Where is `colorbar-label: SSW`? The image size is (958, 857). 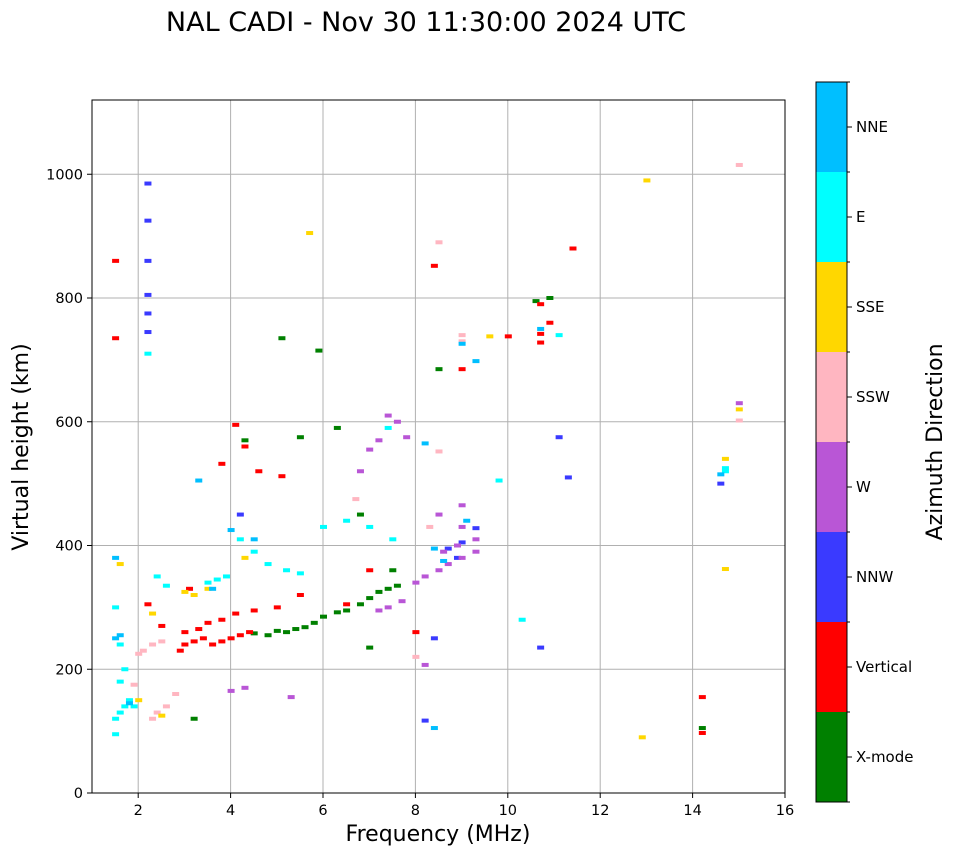 colorbar-label: SSW is located at coordinates (873, 397).